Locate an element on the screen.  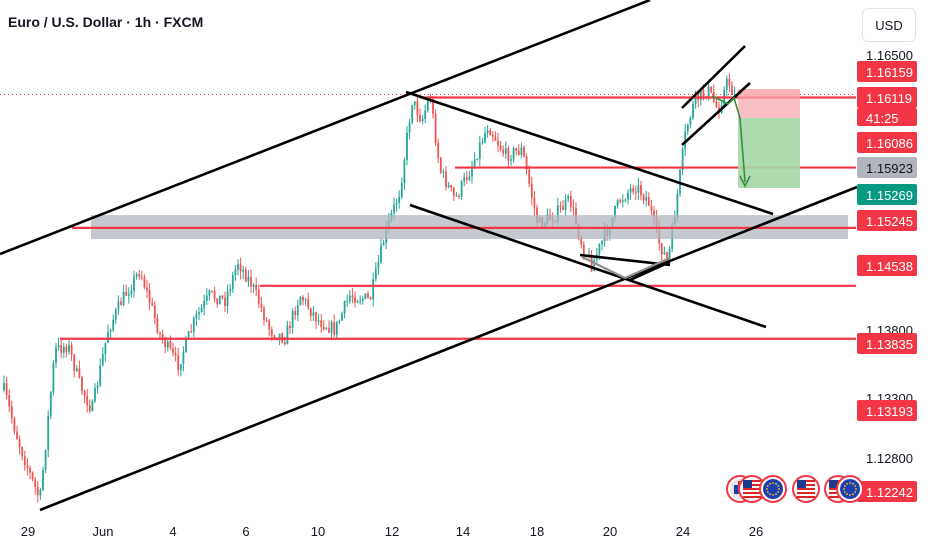
price-label-text: 41:25 is located at coordinates (882, 118).